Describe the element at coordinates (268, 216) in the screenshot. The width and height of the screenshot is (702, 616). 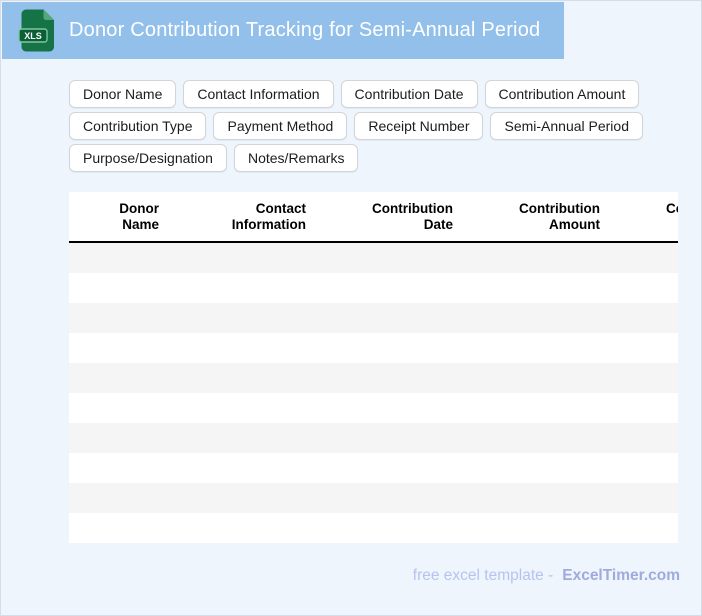
I see `column-header-contact-information: Contact Information` at that location.